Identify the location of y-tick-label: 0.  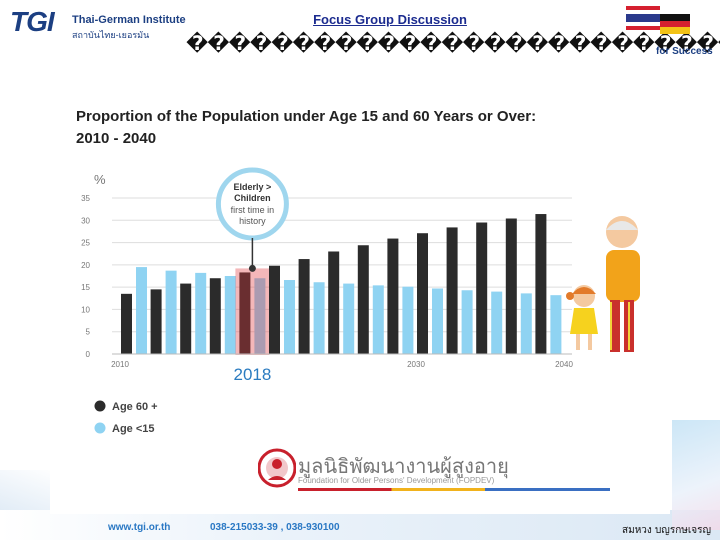
(88, 354).